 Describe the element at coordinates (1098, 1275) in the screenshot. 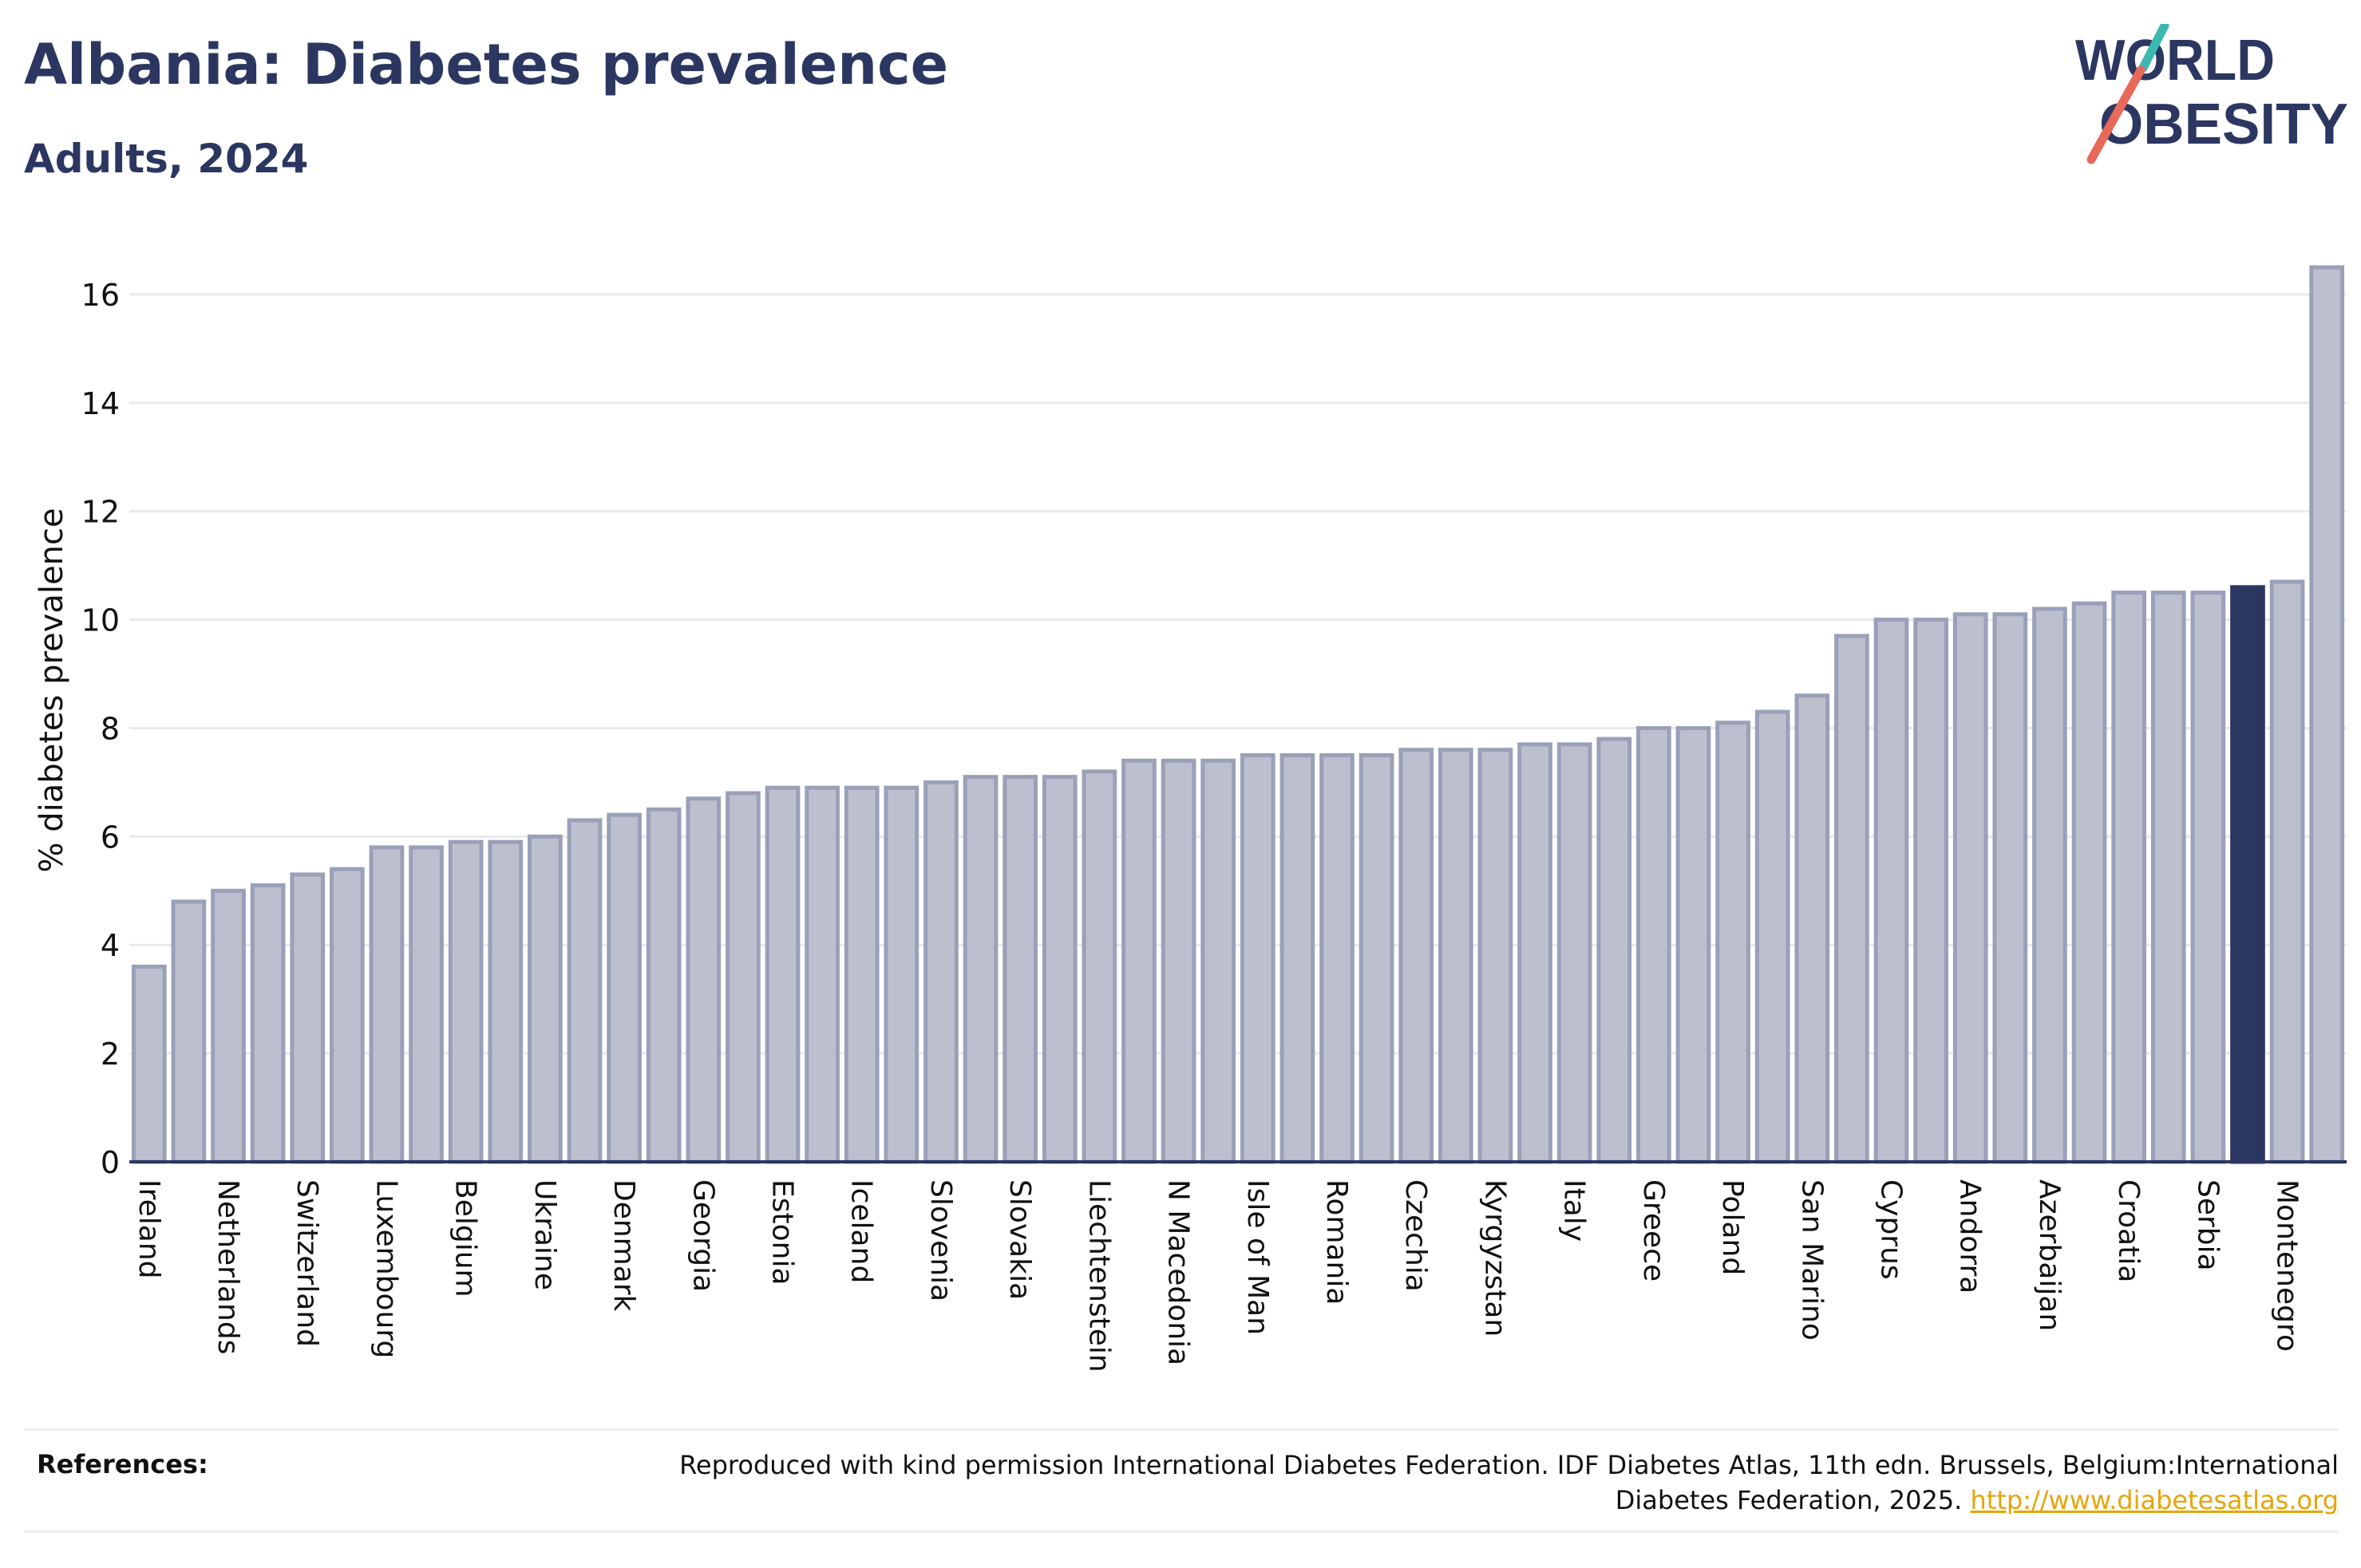

I see `x-tick-label: Liechtenstein` at that location.